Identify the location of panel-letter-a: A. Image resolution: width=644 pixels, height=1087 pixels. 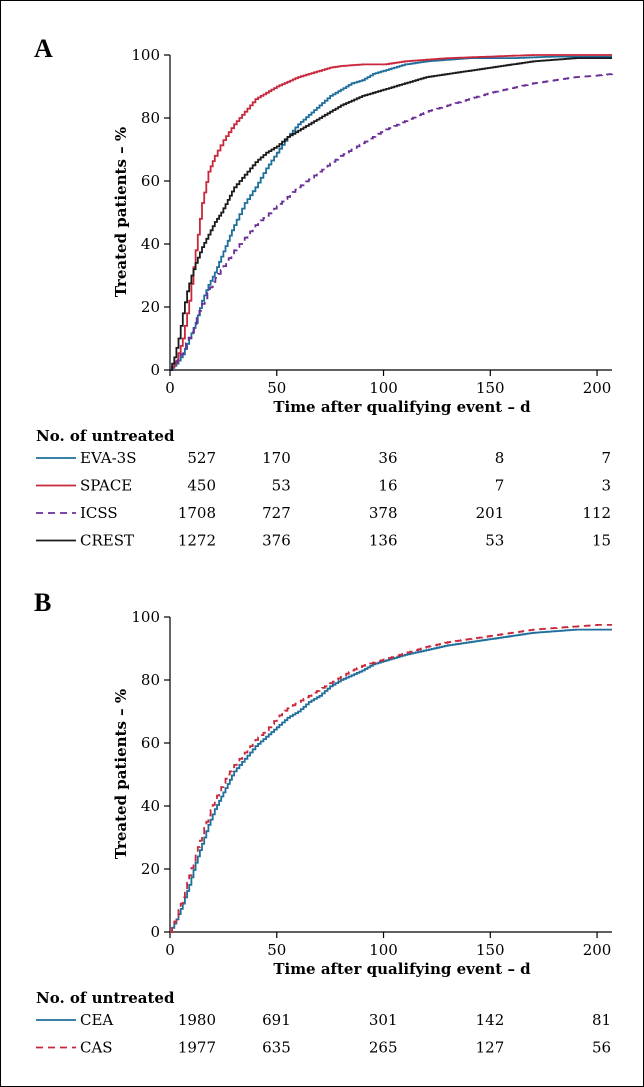
(43, 48).